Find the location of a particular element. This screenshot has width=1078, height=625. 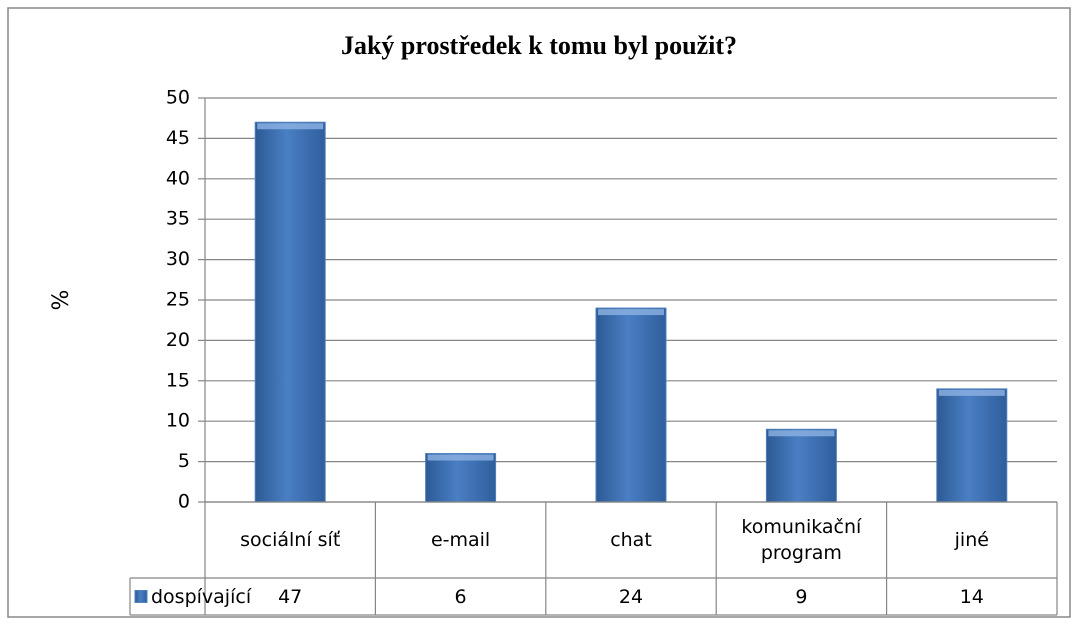

y-tick-label: 20 is located at coordinates (178, 340).